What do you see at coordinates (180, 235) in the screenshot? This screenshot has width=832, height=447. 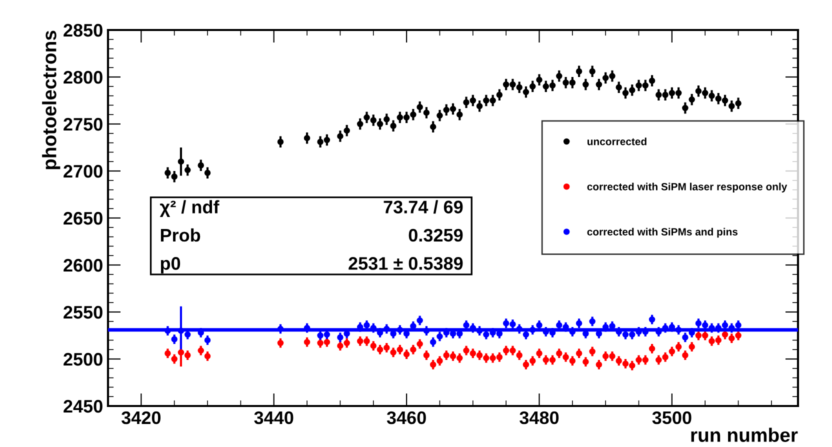 I see `annotation: Prob` at bounding box center [180, 235].